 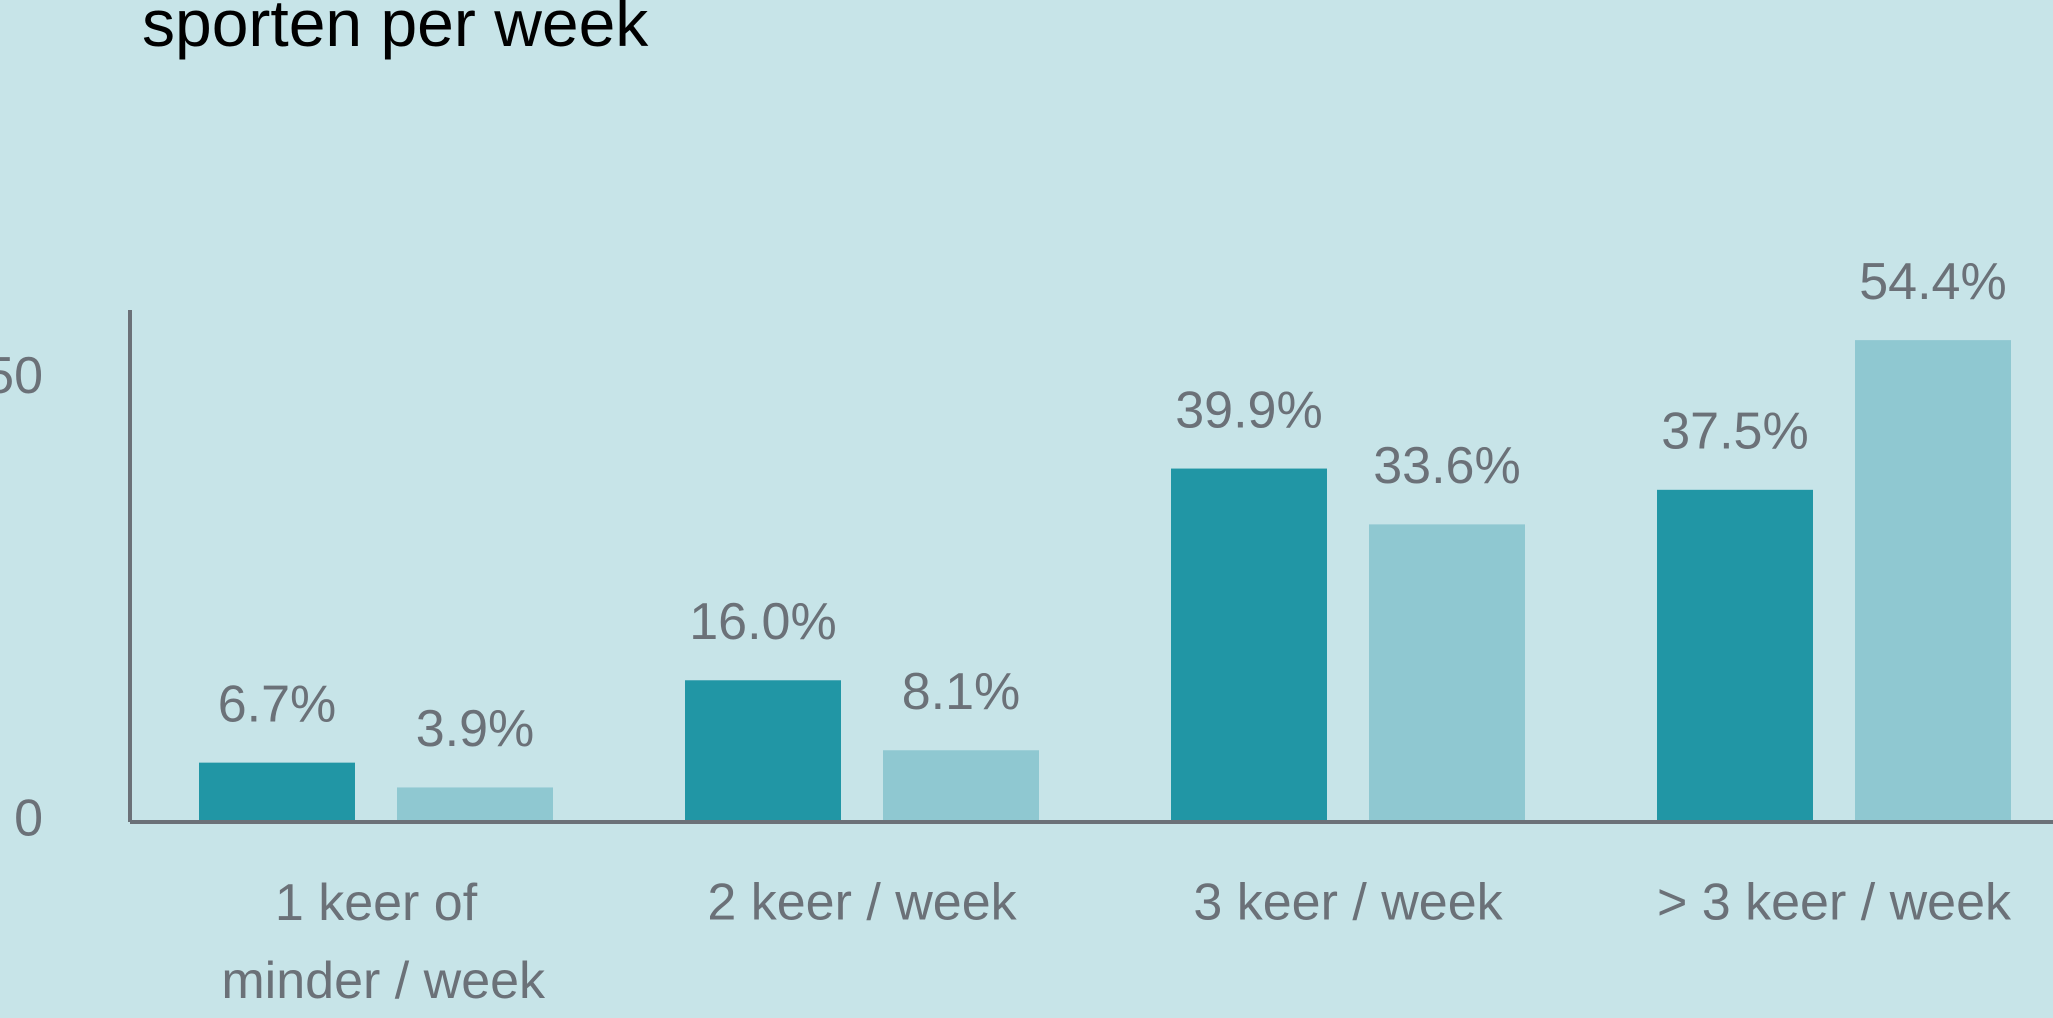 I want to click on value-label: 8.1%, so click(x=961, y=692).